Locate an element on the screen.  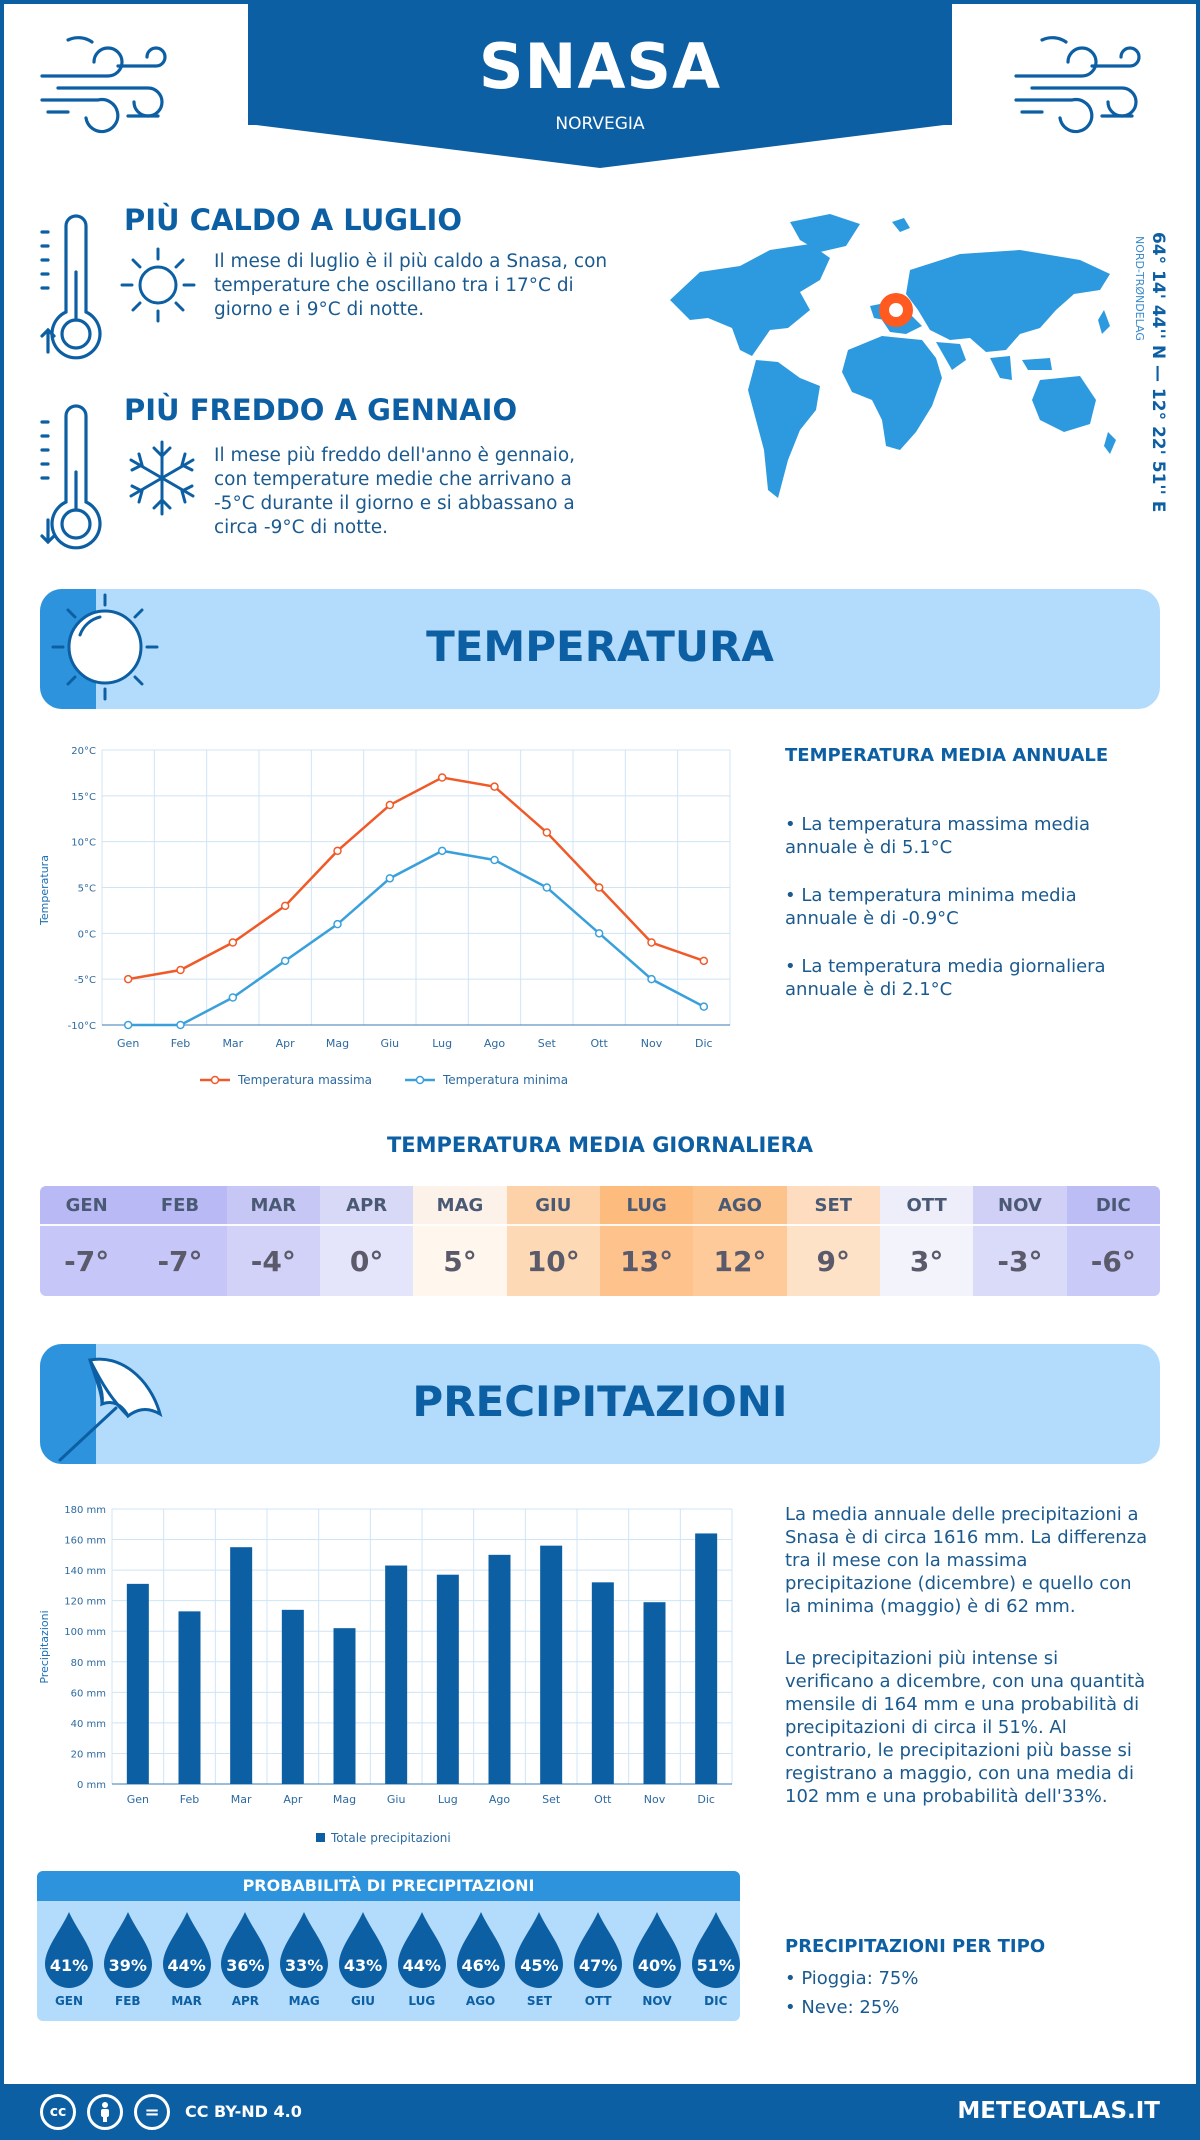
precip-band is located at coordinates (600, 1404).